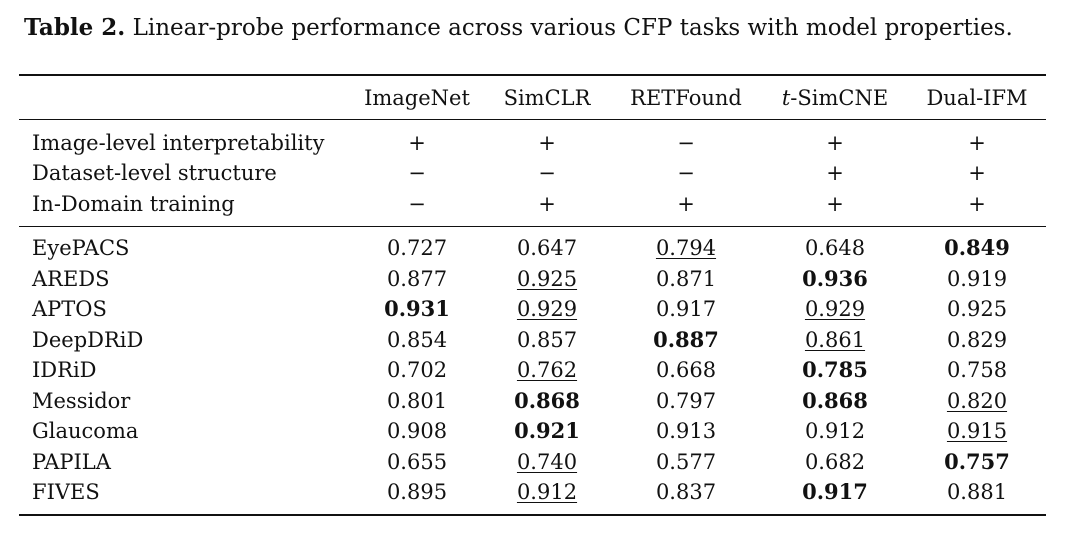 Image resolution: width=1067 pixels, height=534 pixels. I want to click on score-cell: 0.854, so click(417, 340).